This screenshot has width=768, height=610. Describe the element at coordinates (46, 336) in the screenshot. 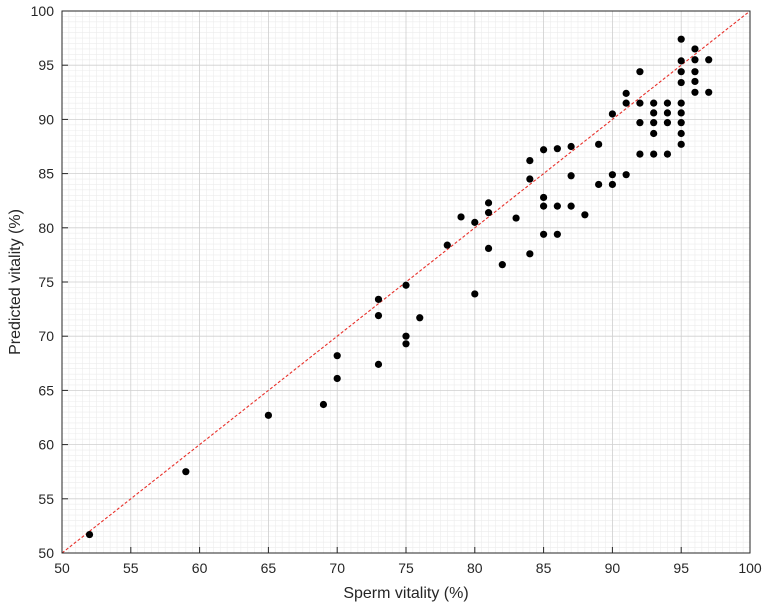

I see `y-tick-label: 70` at that location.